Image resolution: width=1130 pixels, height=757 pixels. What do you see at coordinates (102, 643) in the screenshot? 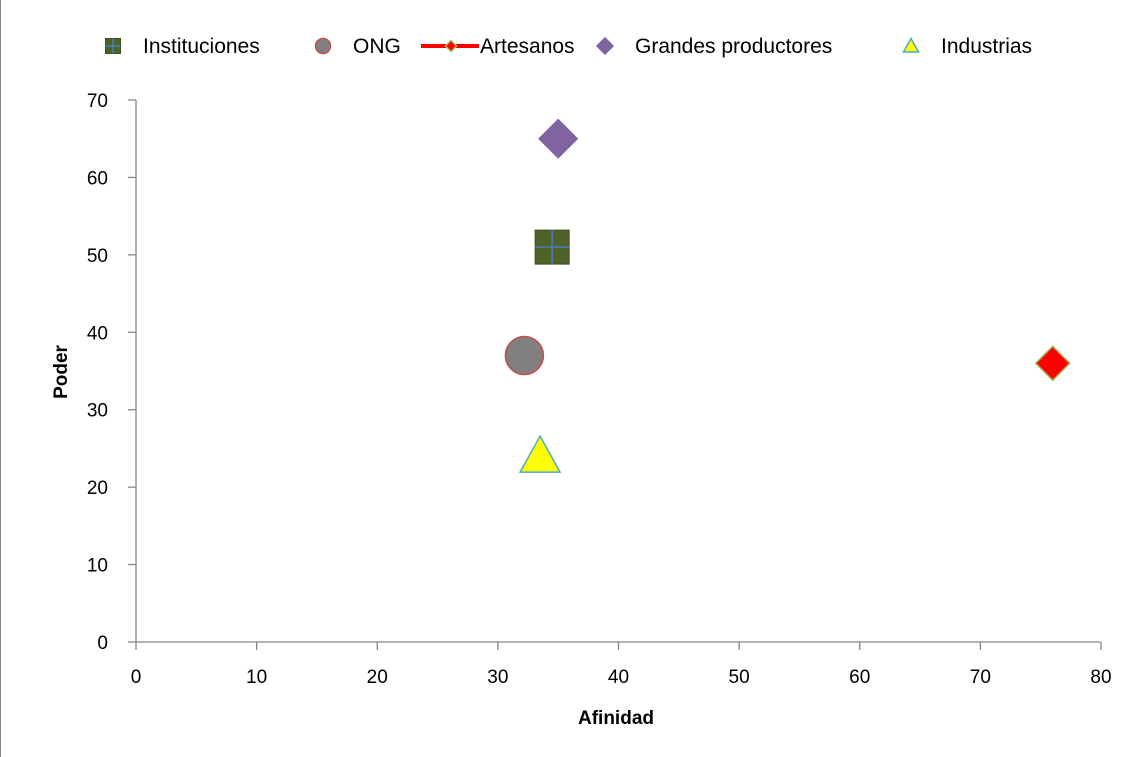
I see `y-tick-label: 0` at bounding box center [102, 643].